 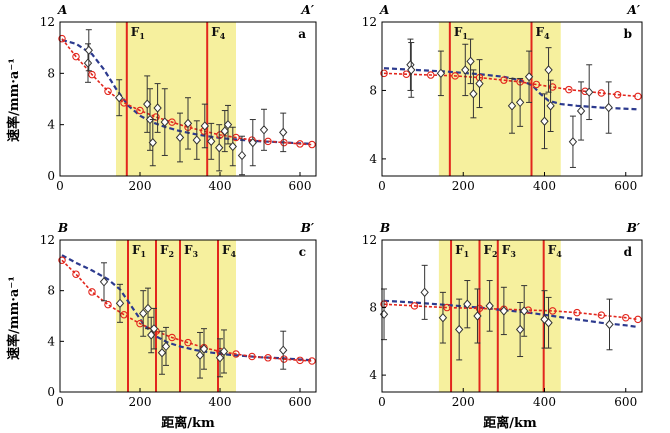 I want to click on fault-label: F2, so click(x=491, y=251).